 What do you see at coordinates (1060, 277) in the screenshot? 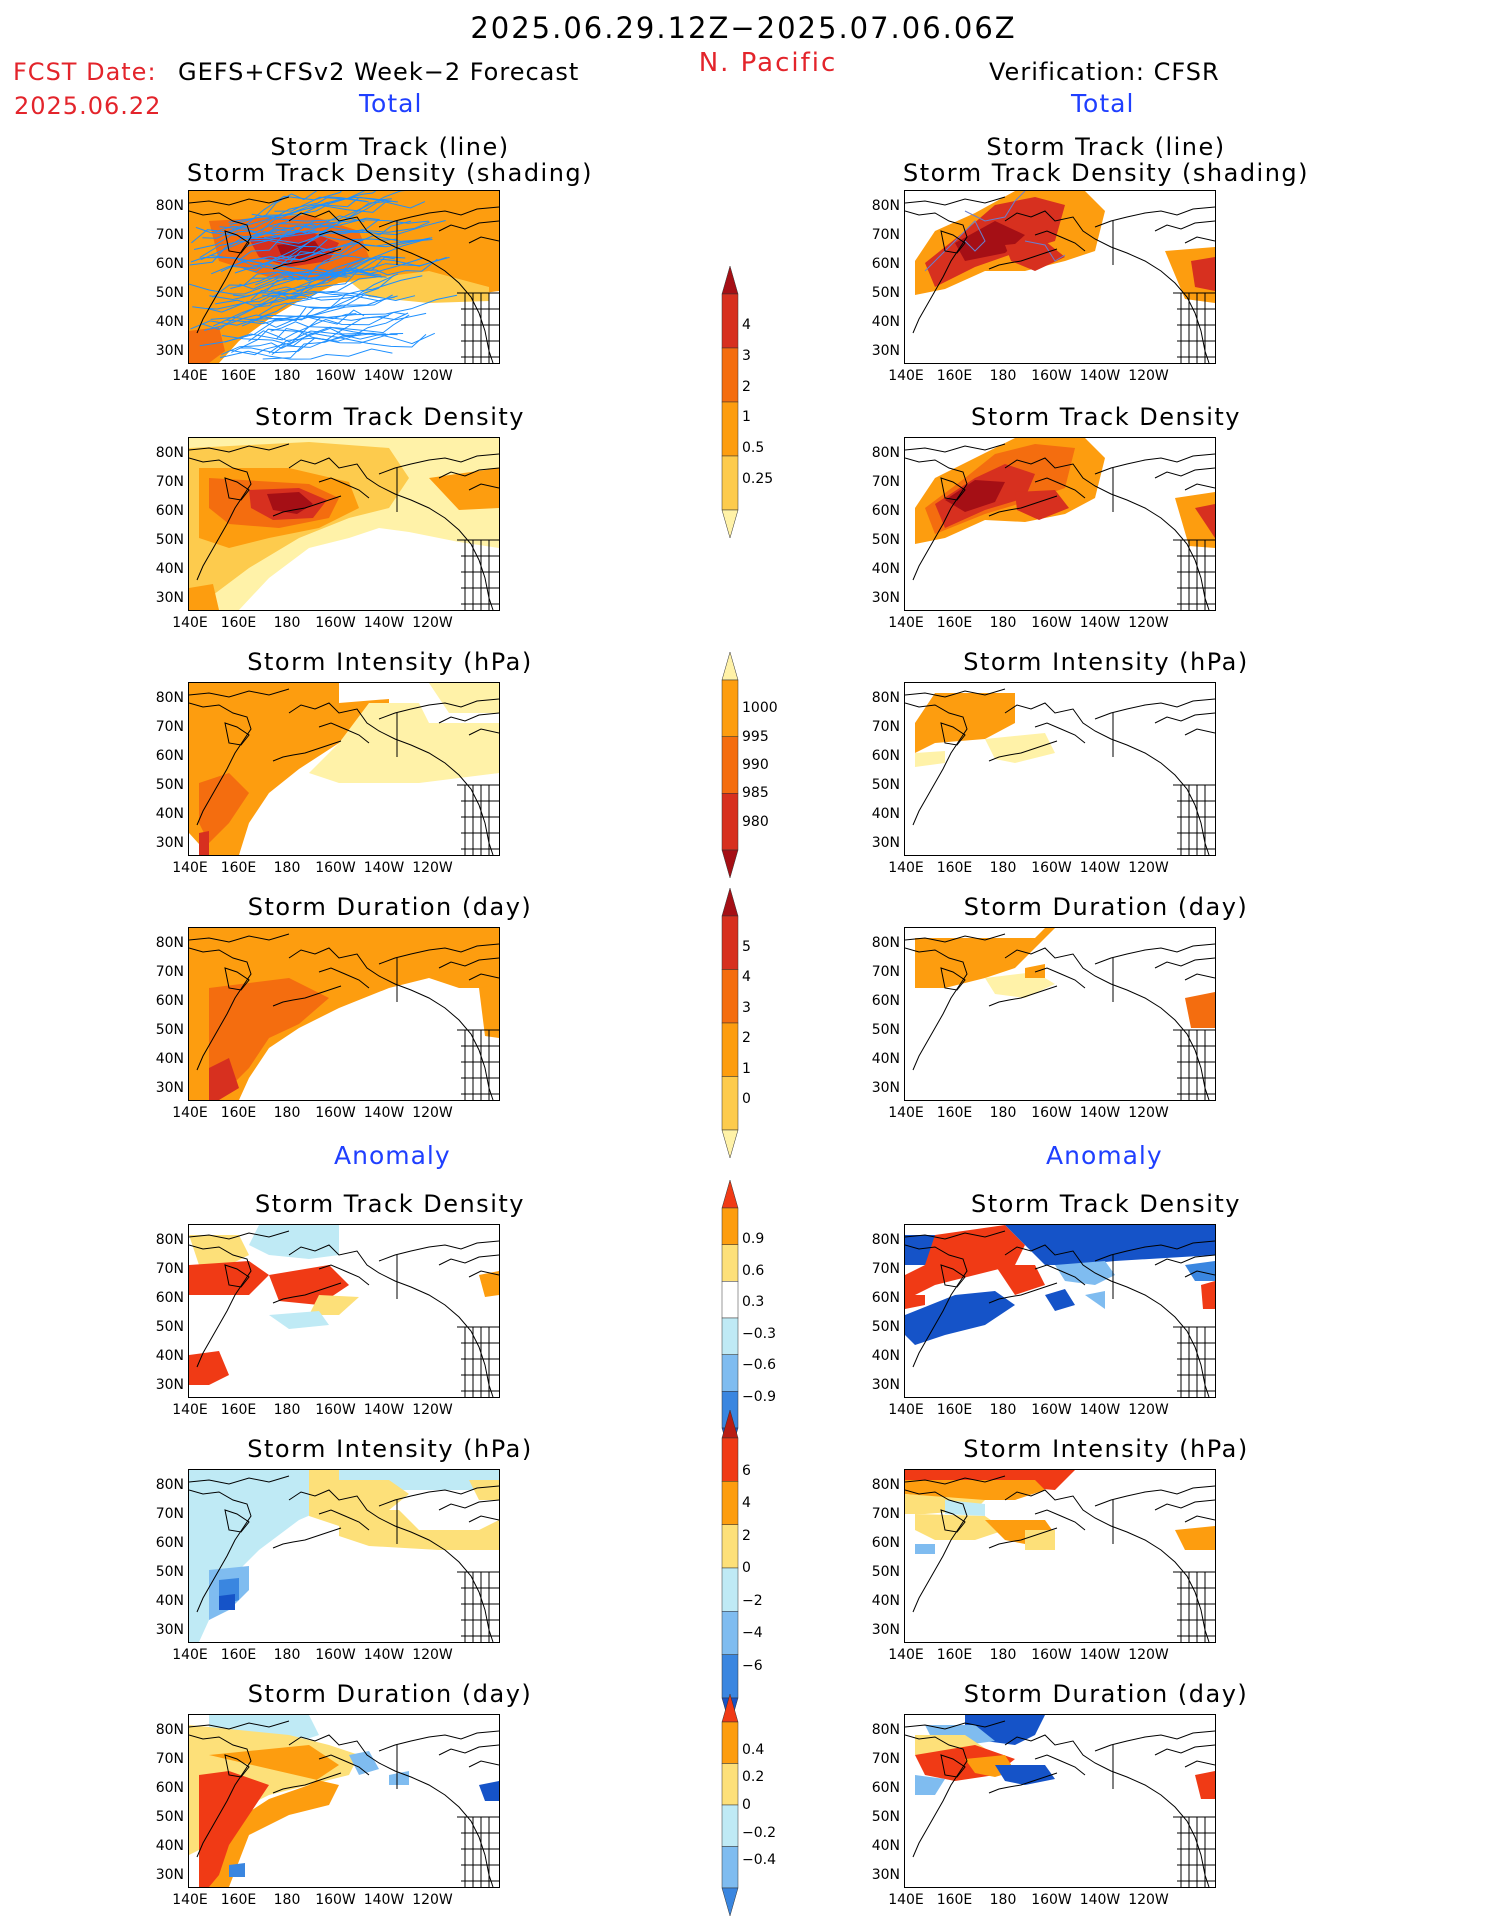
I see `map-panel-track-verification` at bounding box center [1060, 277].